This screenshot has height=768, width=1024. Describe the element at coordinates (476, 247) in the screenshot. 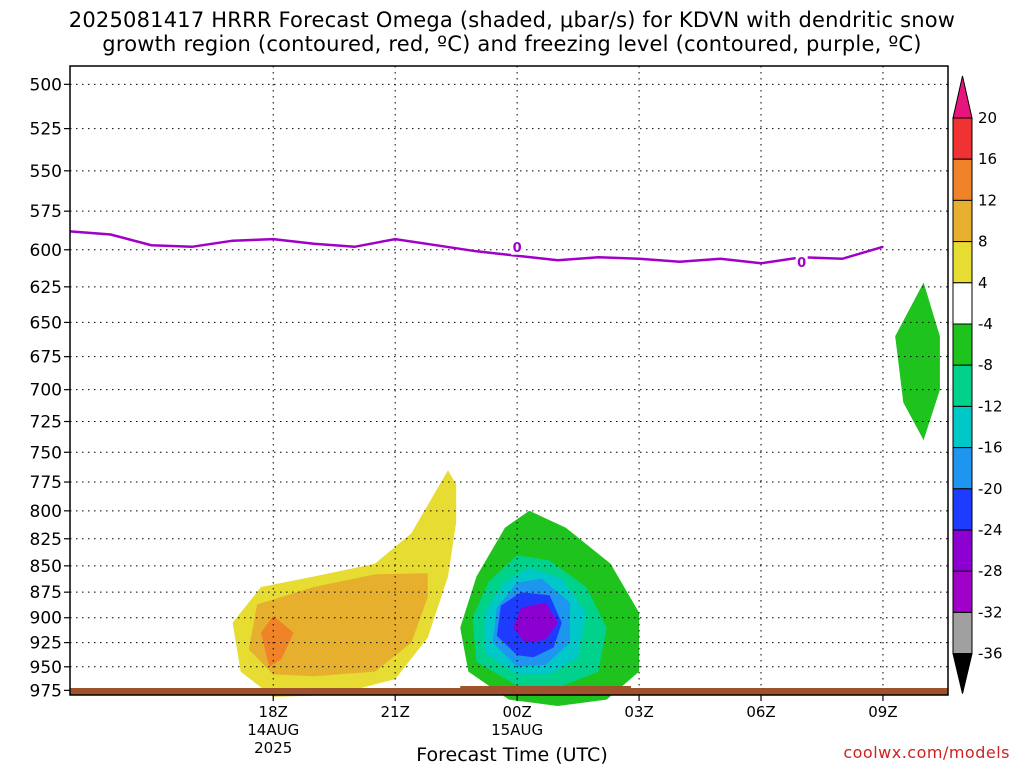

I see `freezing-level-line` at that location.